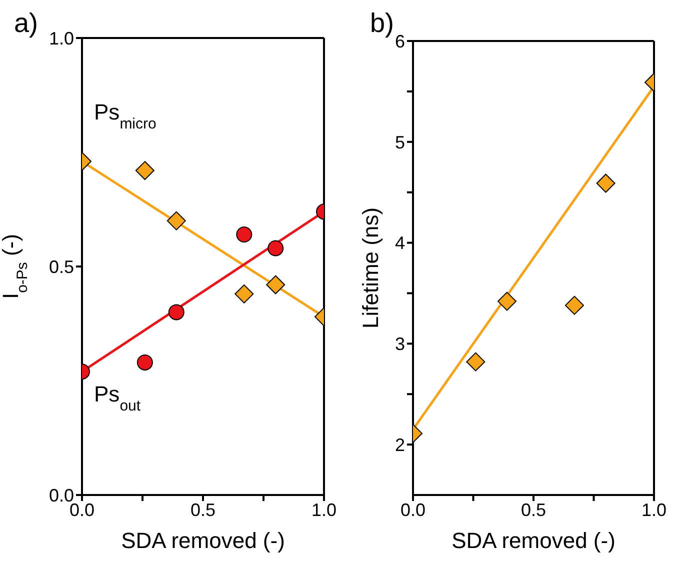 This screenshot has width=673, height=565. Describe the element at coordinates (125, 115) in the screenshot. I see `series-label: Ps$_{micro}$` at that location.